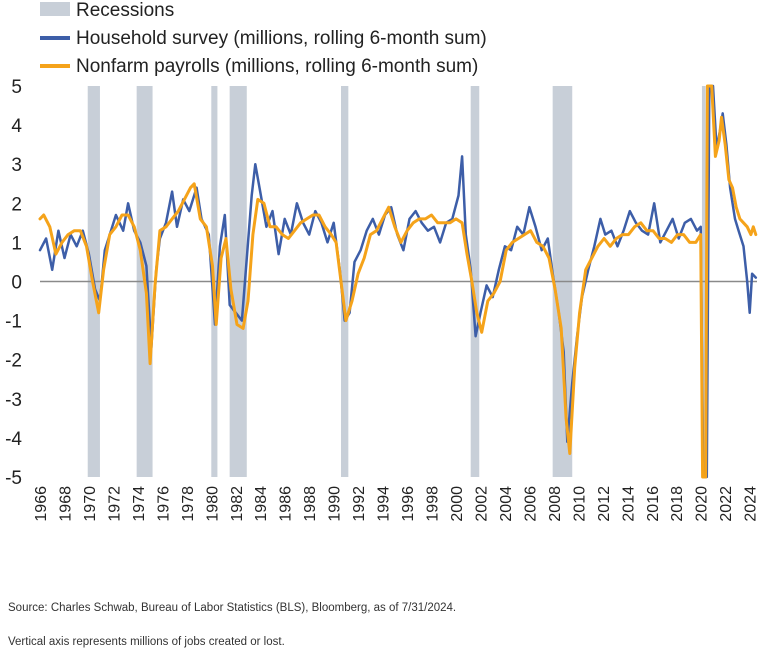 This screenshot has height=661, width=773. I want to click on x-tick-label: 1998, so click(433, 504).